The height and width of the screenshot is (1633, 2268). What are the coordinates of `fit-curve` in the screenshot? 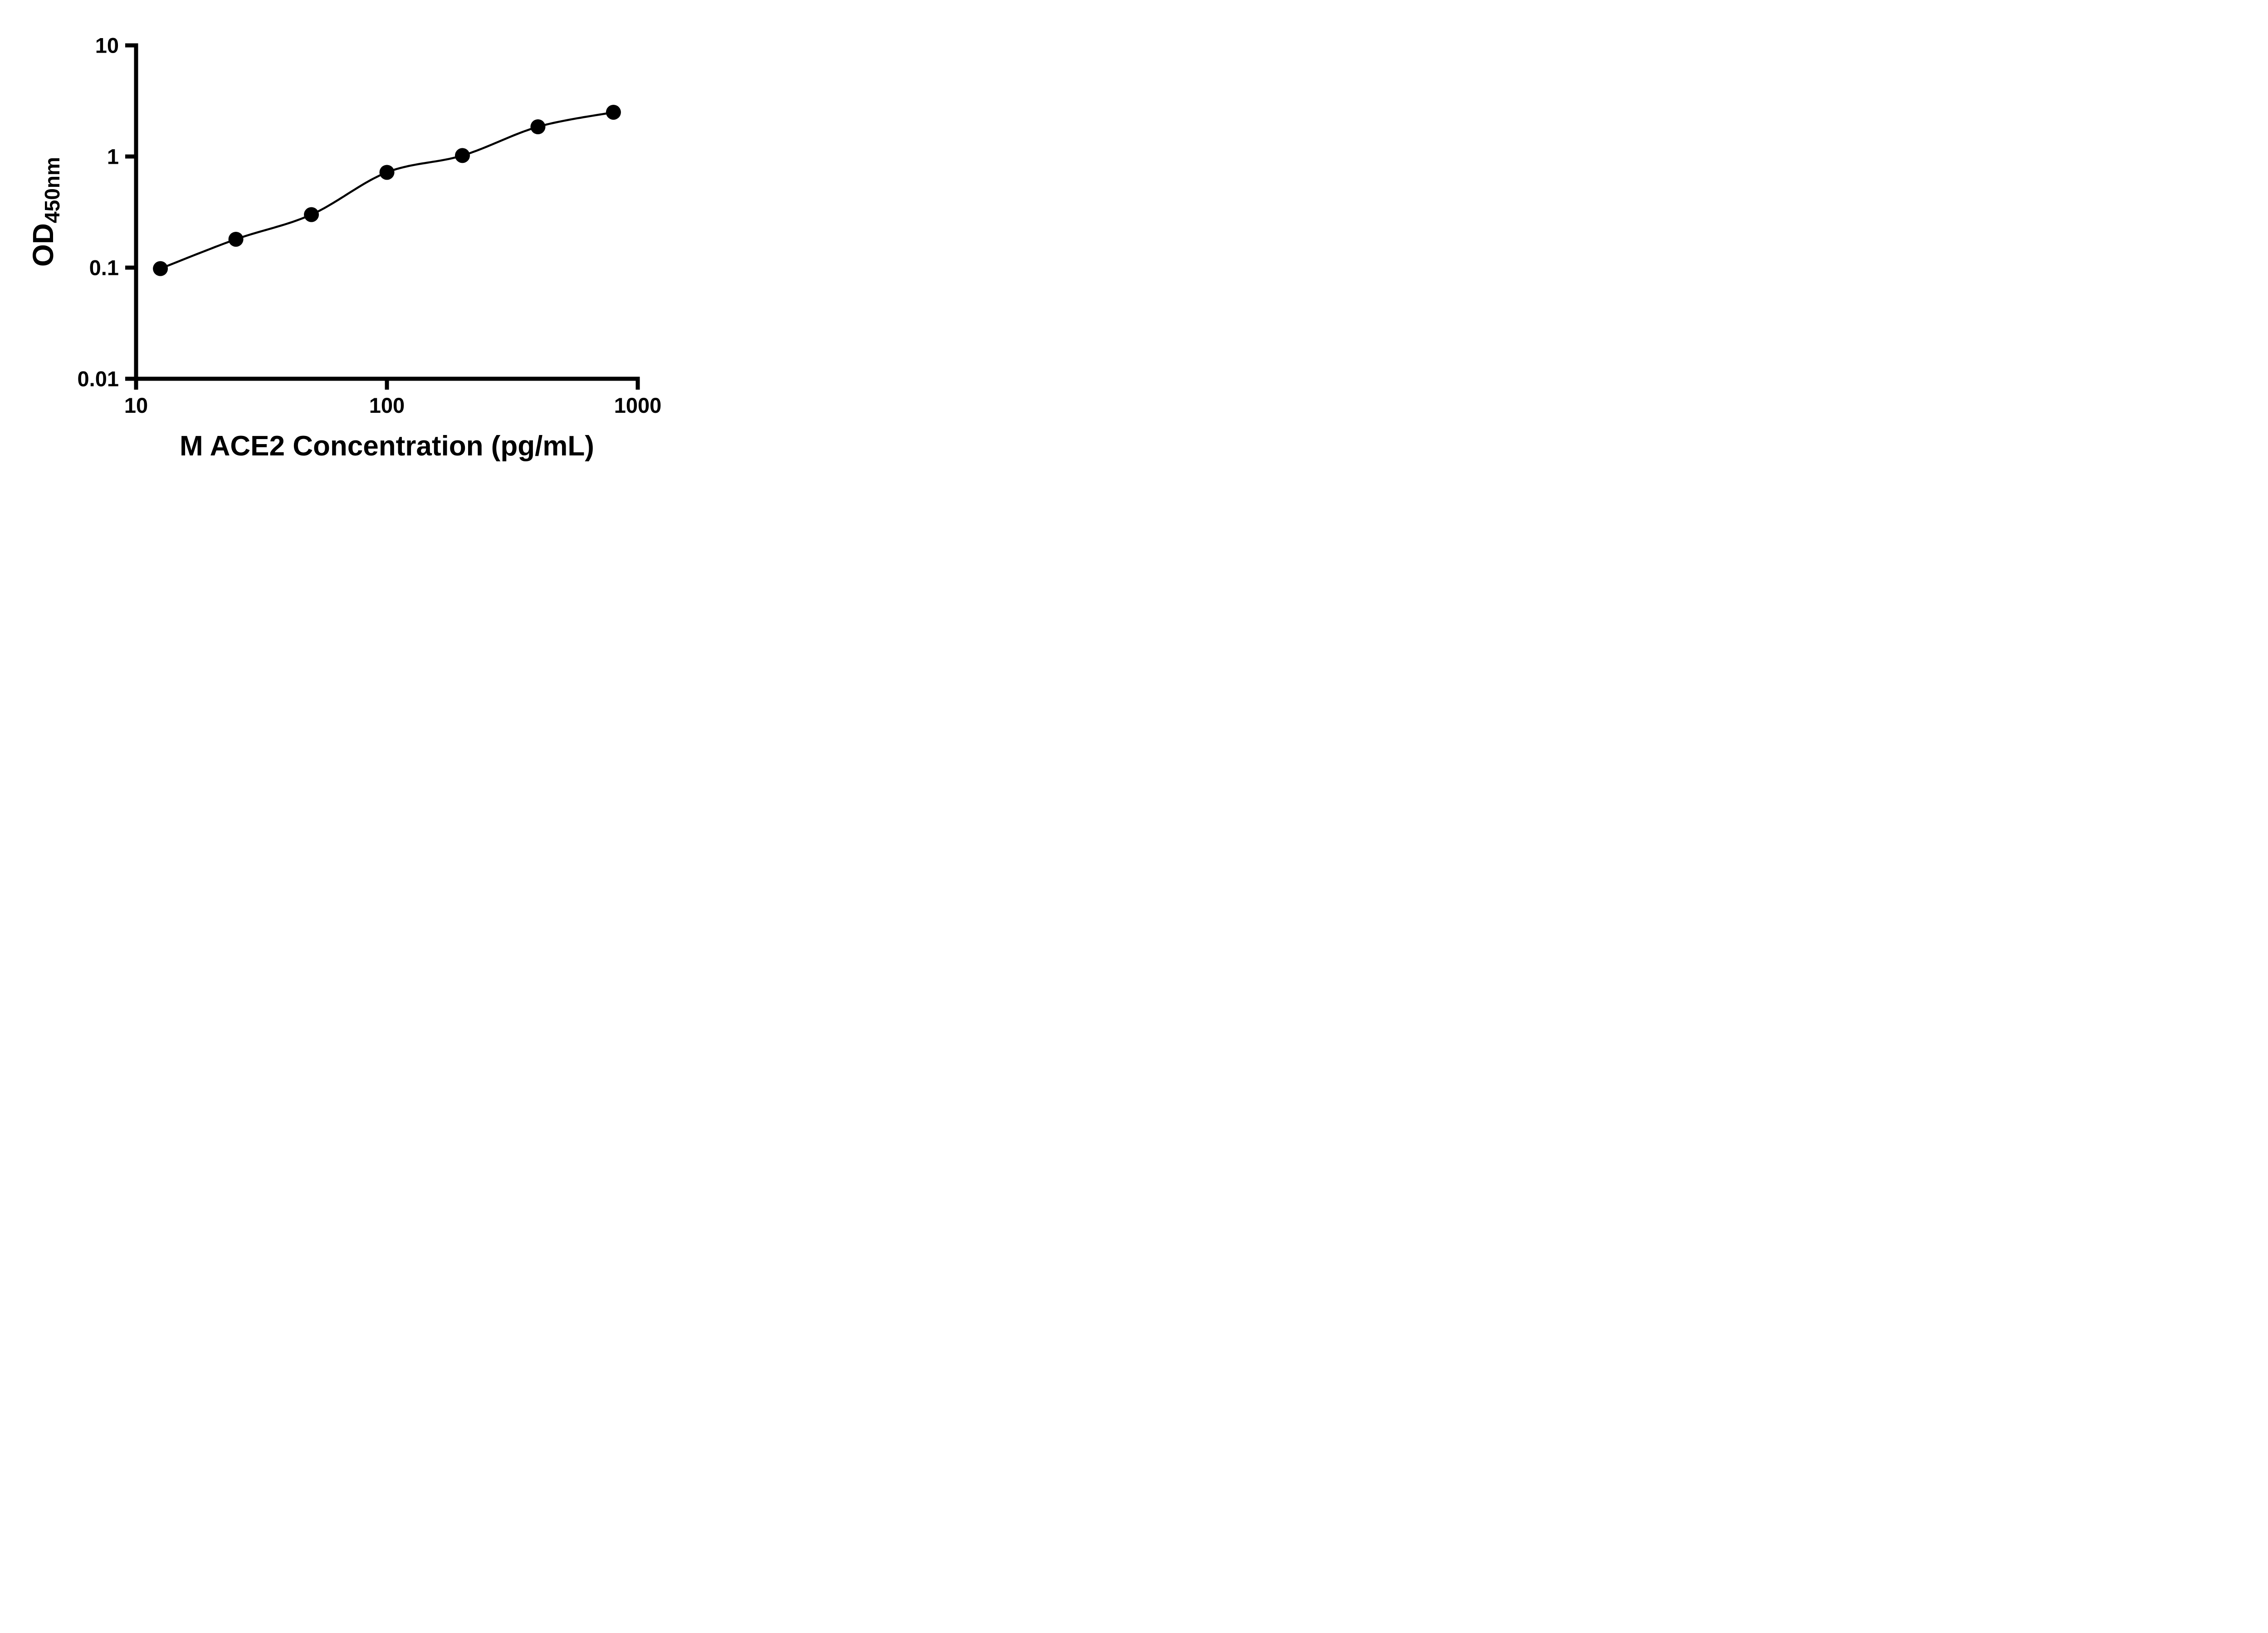 It's located at (387, 190).